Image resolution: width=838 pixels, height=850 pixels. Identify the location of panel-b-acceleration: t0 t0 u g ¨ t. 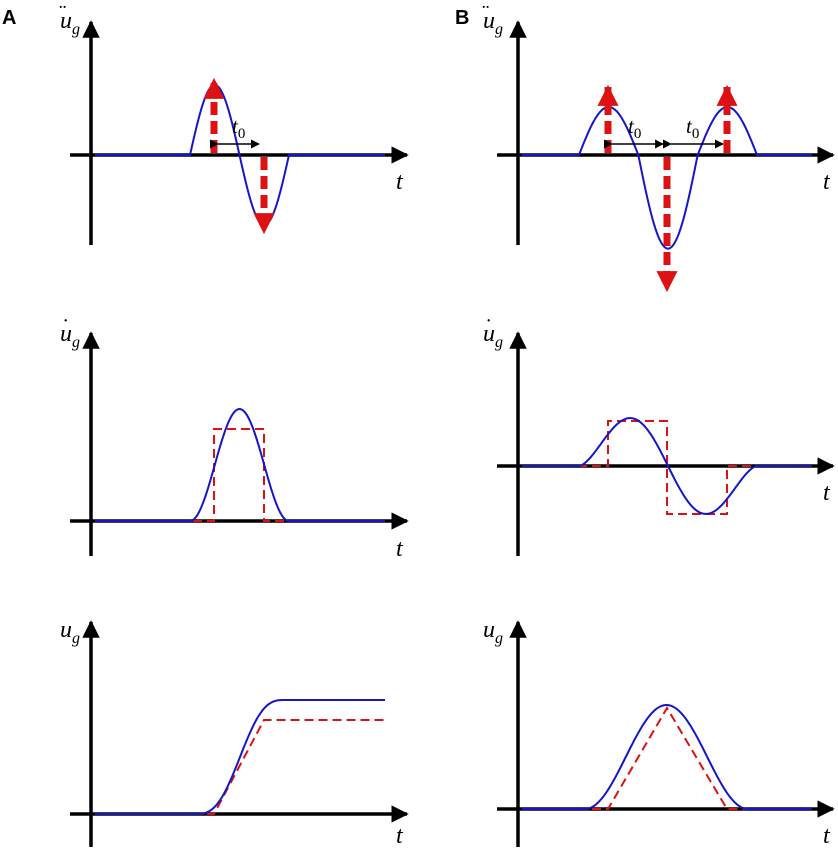
(658, 146).